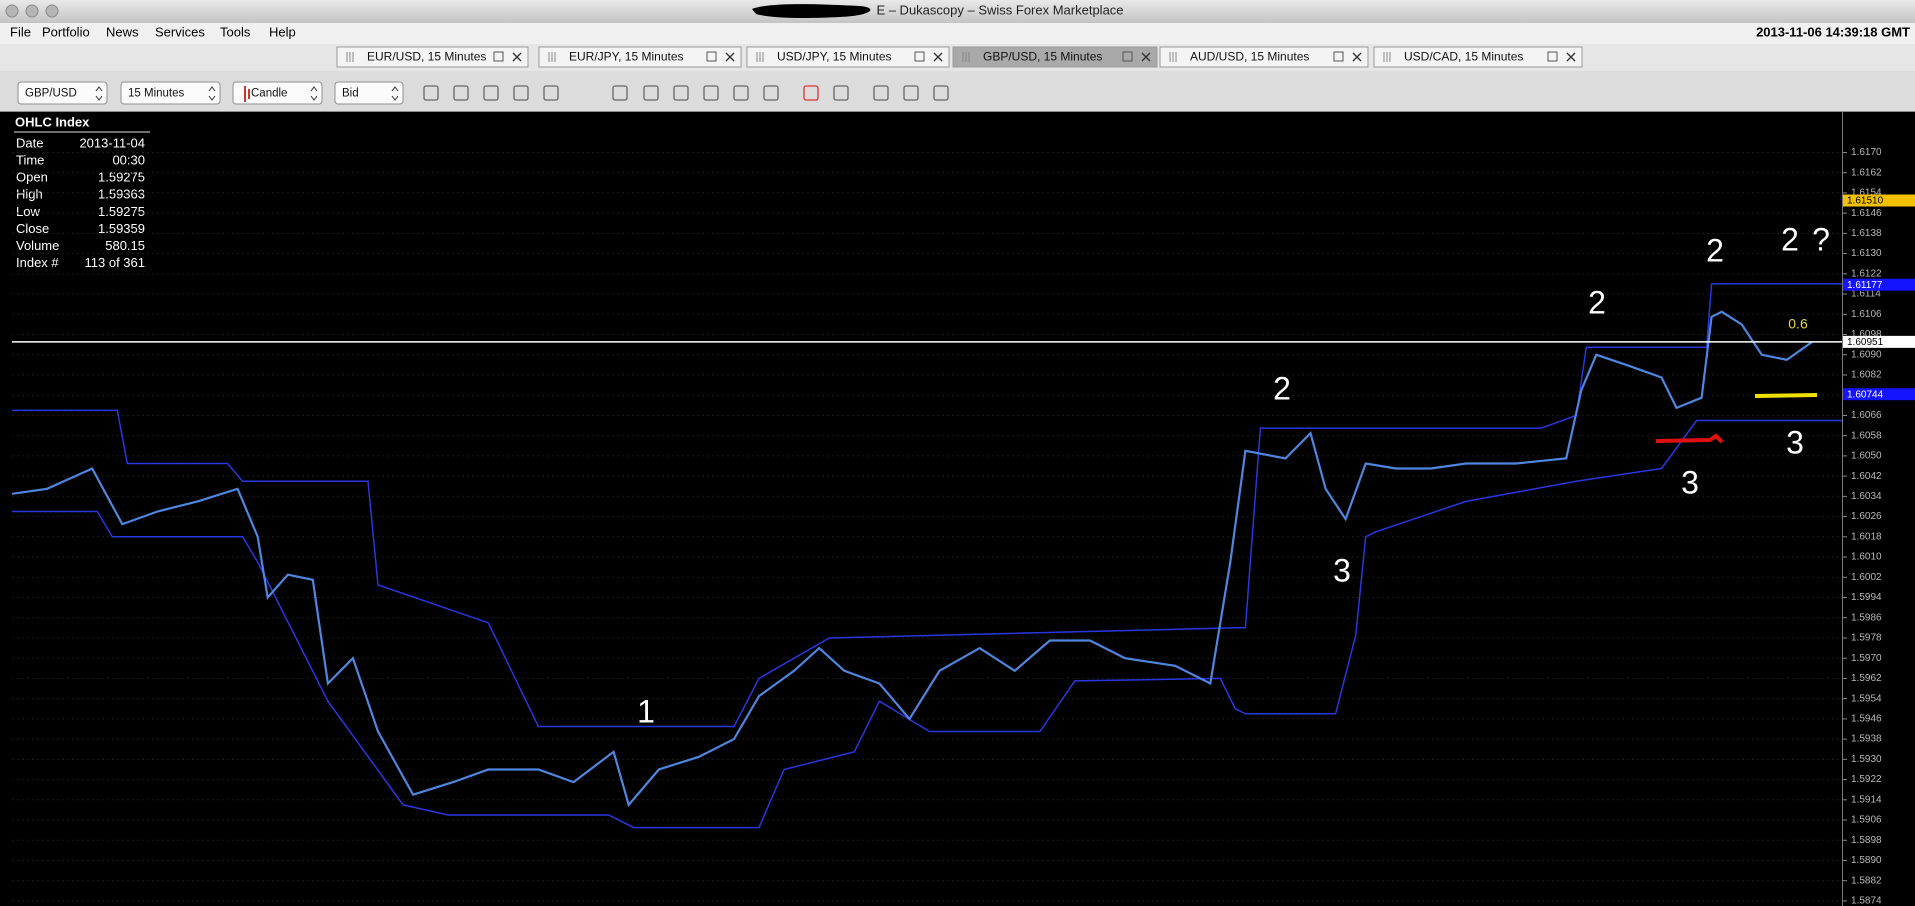  I want to click on price-marker-label: 1.61510, so click(1865, 201).